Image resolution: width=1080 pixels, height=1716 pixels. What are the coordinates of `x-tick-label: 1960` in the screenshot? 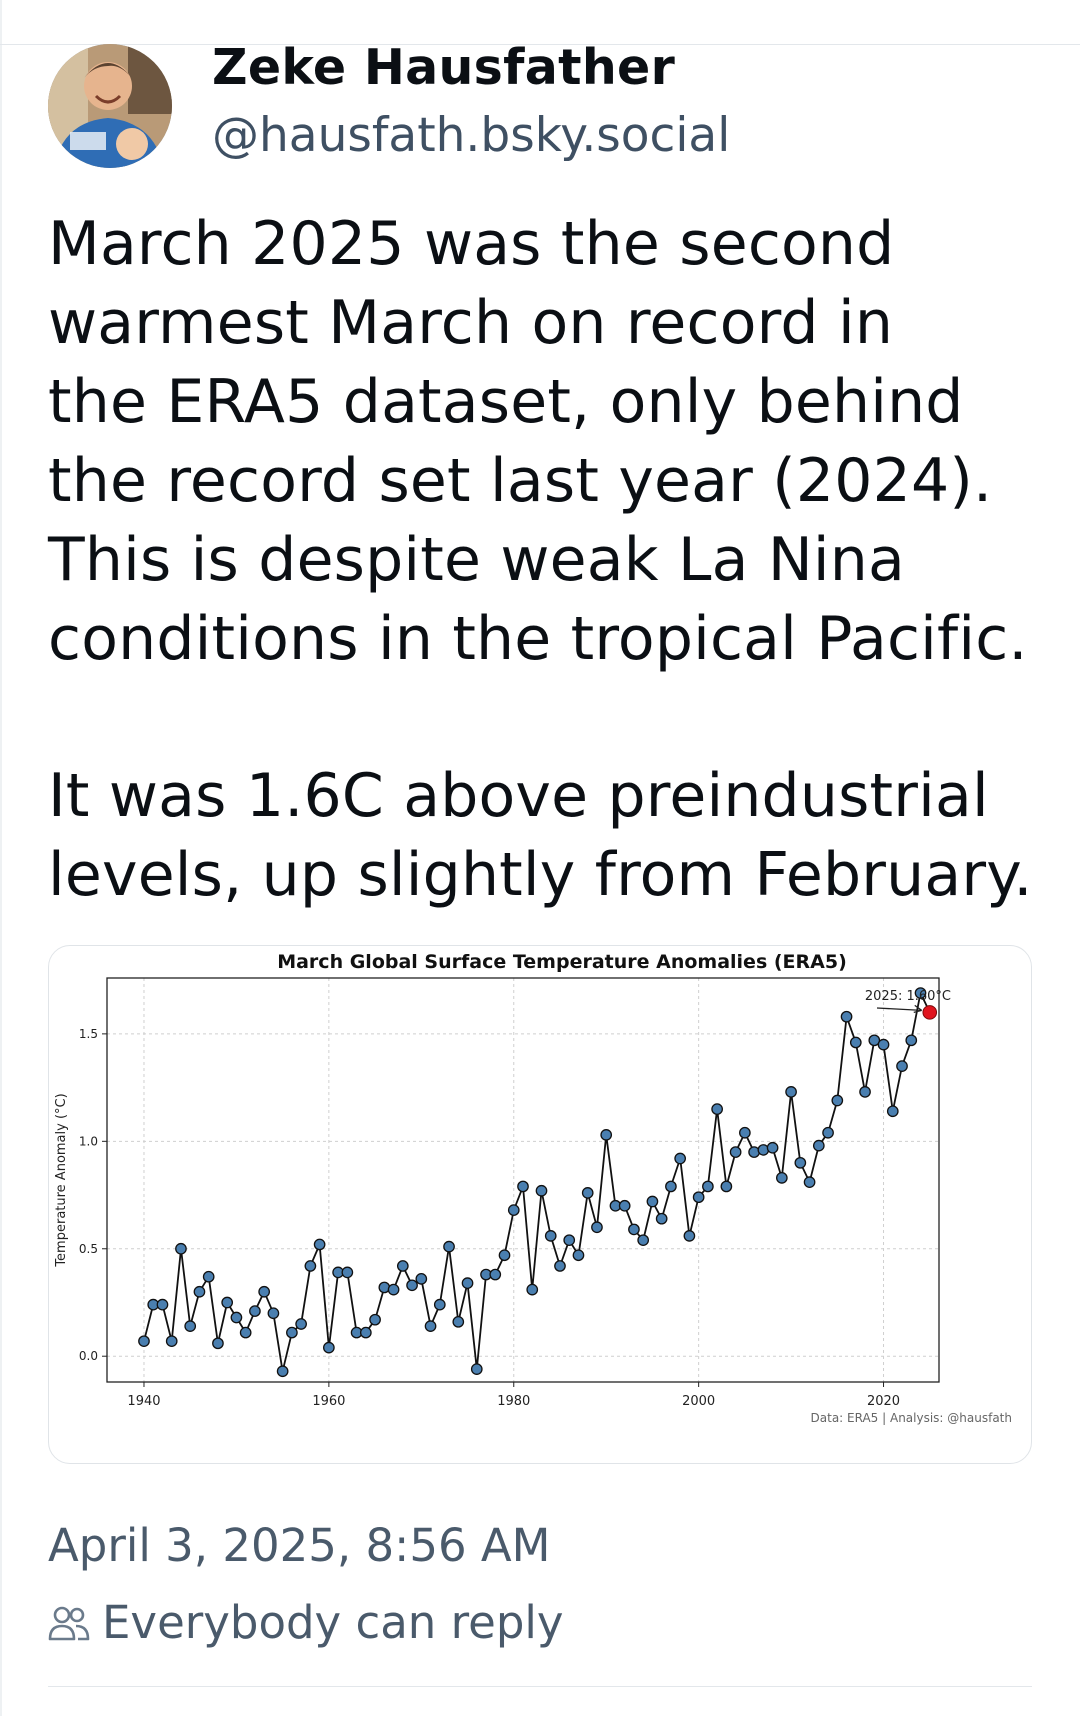 It's located at (328, 1401).